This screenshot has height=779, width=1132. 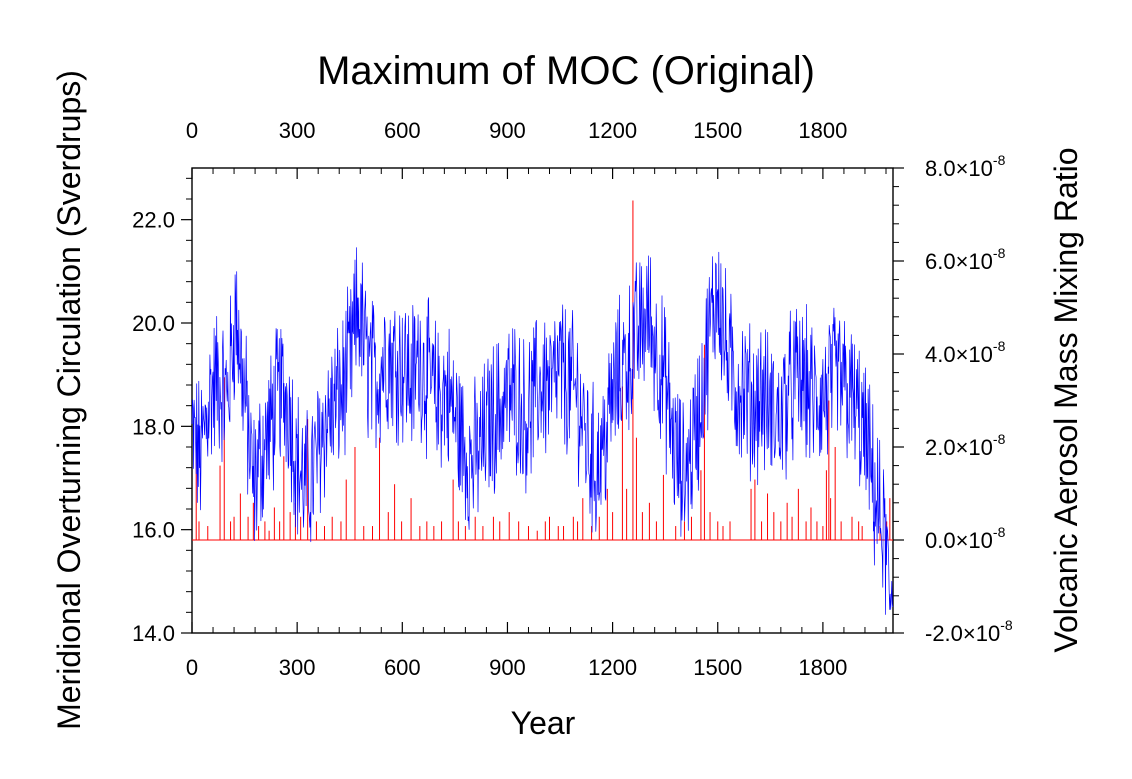 I want to click on y-right-tick-label: -2.0×10⁻⁸, so click(x=969, y=631).